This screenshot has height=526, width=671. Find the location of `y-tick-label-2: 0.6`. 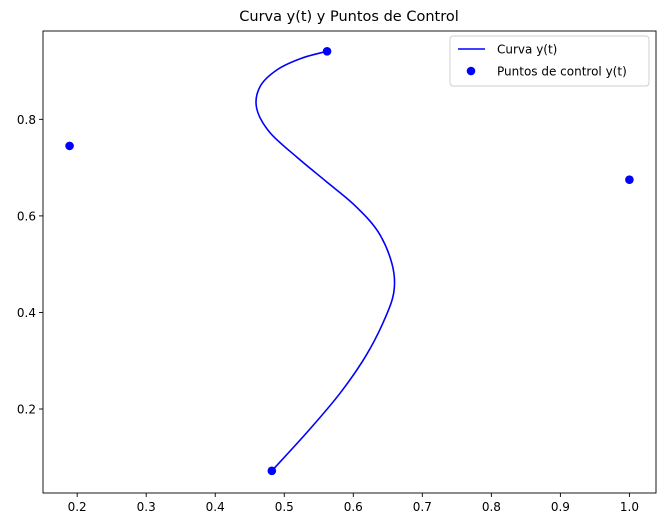

y-tick-label-2: 0.6 is located at coordinates (26, 216).